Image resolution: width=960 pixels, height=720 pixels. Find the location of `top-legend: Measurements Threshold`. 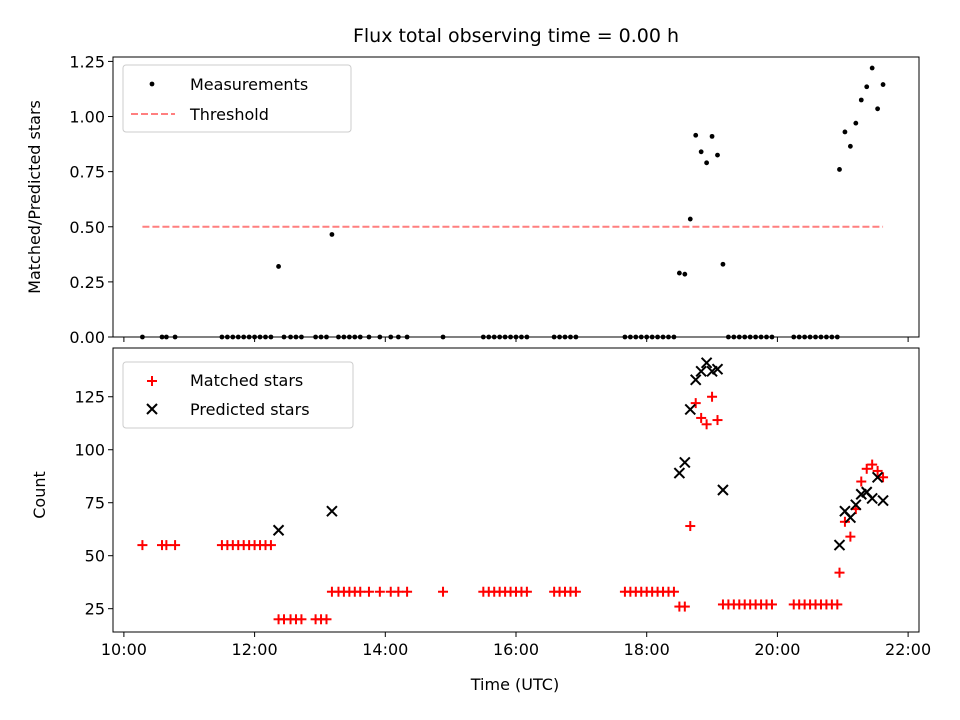

top-legend: Measurements Threshold is located at coordinates (237, 98).